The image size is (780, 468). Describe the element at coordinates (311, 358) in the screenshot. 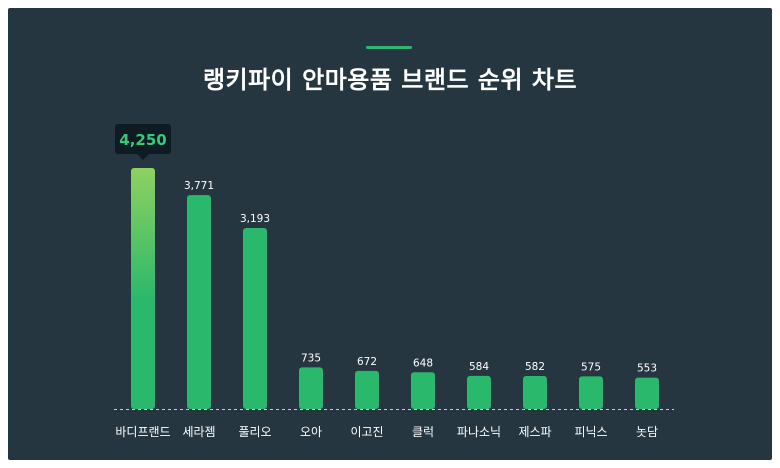

I see `data-label: 735` at that location.